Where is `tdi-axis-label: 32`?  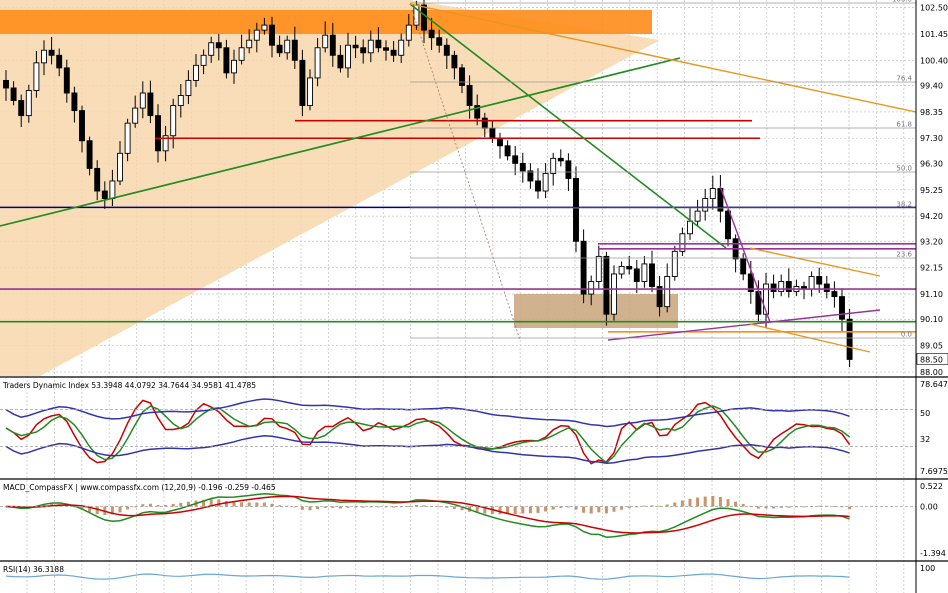 tdi-axis-label: 32 is located at coordinates (925, 439).